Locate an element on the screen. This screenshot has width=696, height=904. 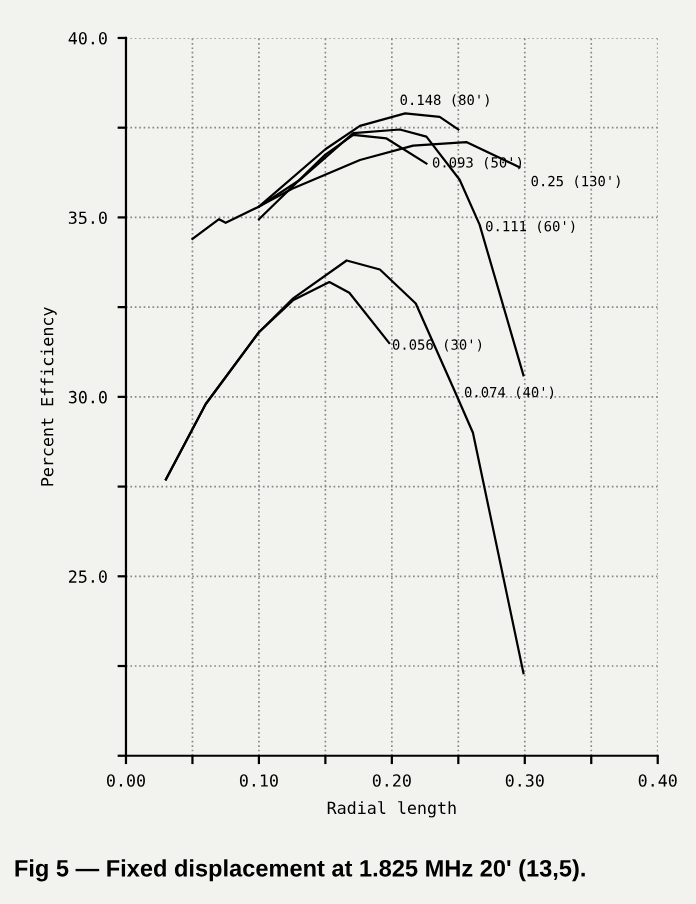
y-axis-title: Percent Efficiency is located at coordinates (48, 396).